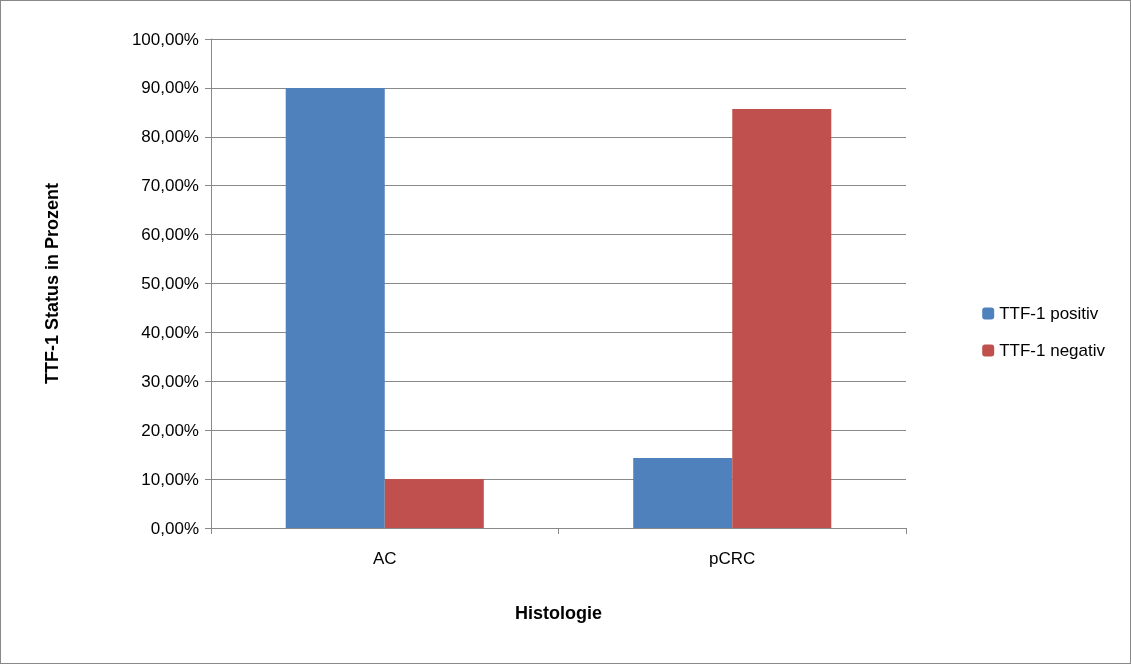 This screenshot has height=664, width=1131. I want to click on x-tick-label: pCRC, so click(732, 558).